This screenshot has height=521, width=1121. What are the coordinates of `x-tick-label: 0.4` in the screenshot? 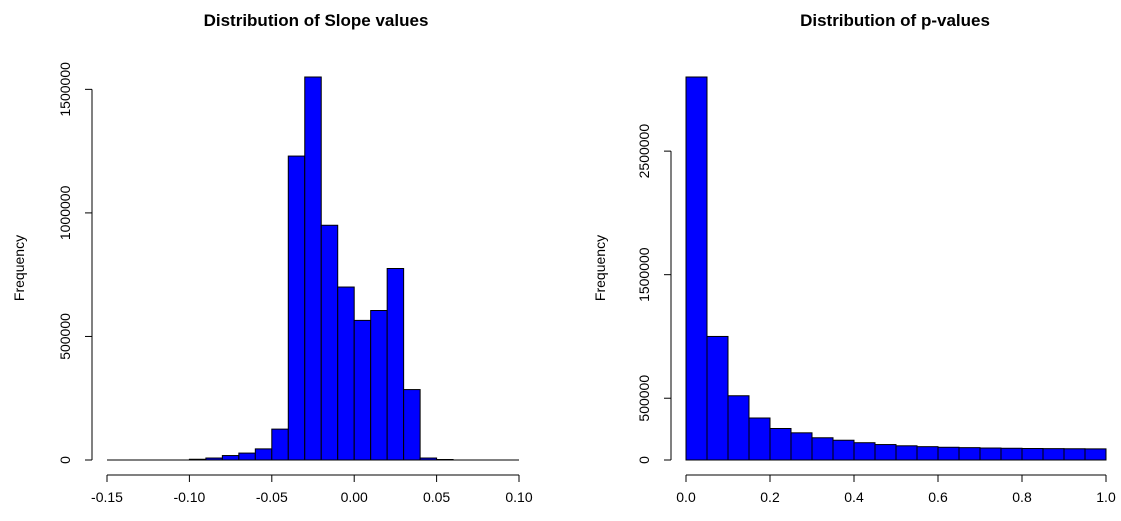 It's located at (854, 497).